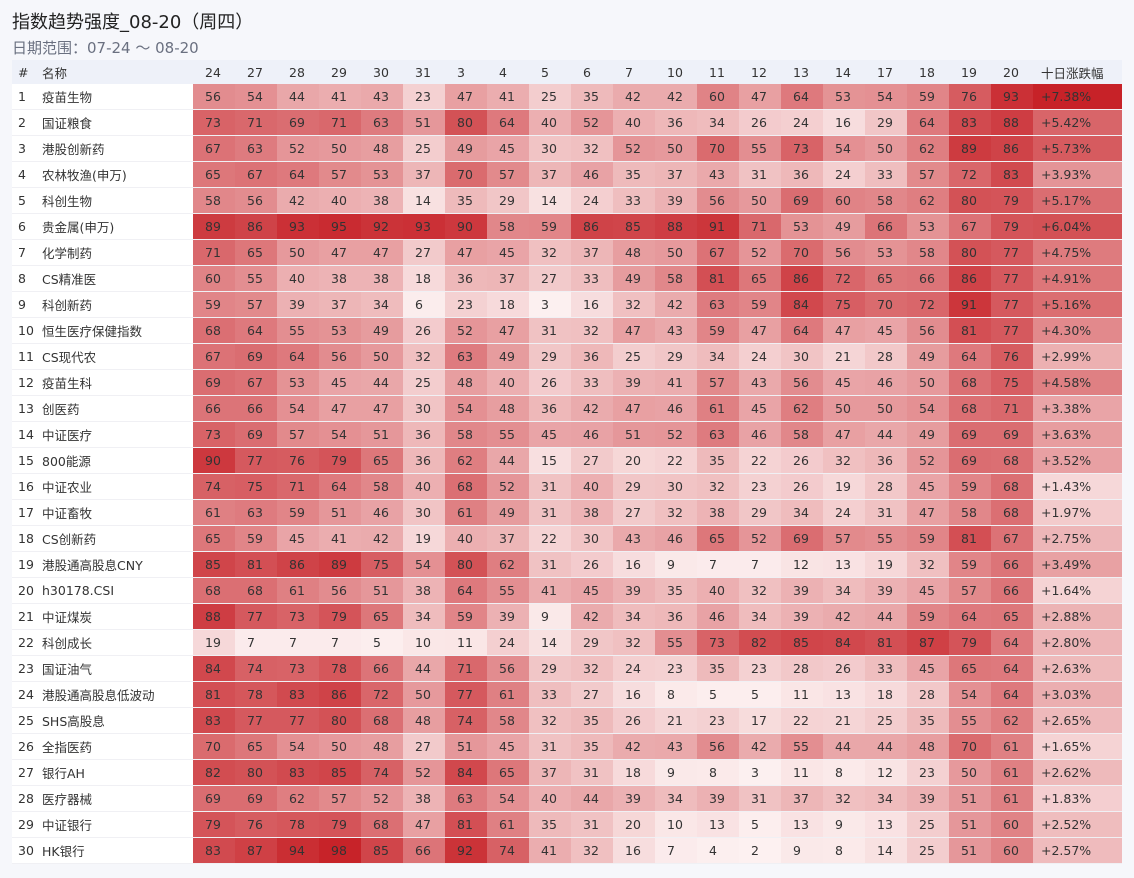 The width and height of the screenshot is (1134, 878). Describe the element at coordinates (634, 200) in the screenshot. I see `score-cell: 33` at that location.